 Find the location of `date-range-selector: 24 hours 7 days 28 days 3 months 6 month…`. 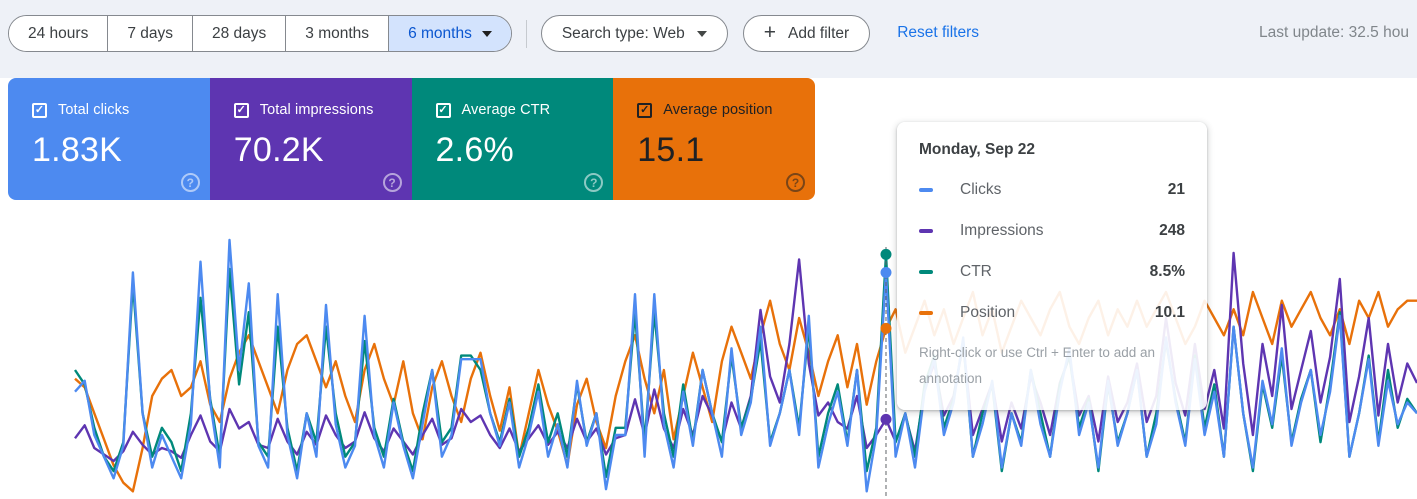

date-range-selector: 24 hours 7 days 28 days 3 months 6 month… is located at coordinates (260, 33).